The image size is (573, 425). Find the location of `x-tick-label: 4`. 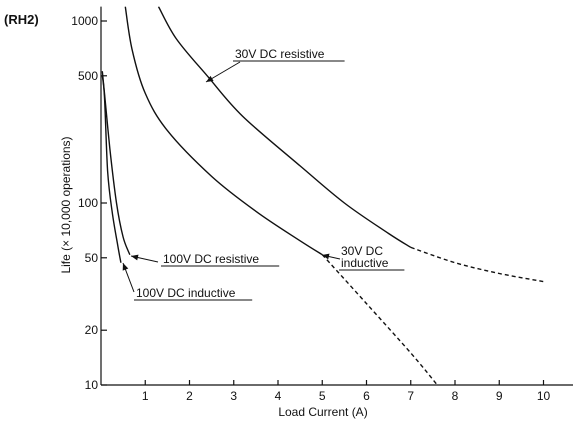

x-tick-label: 4 is located at coordinates (278, 396).